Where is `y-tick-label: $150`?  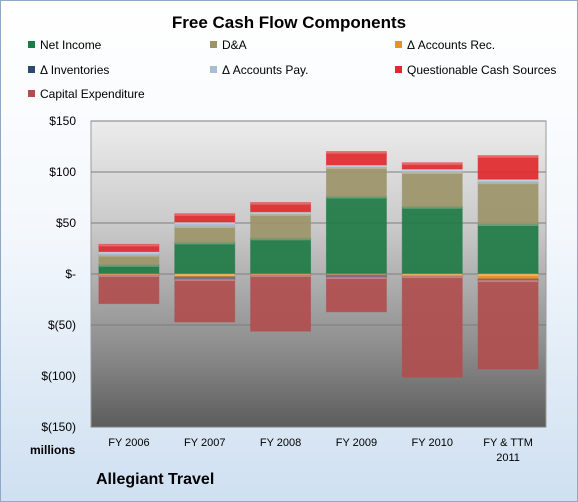
y-tick-label: $150 is located at coordinates (62, 121).